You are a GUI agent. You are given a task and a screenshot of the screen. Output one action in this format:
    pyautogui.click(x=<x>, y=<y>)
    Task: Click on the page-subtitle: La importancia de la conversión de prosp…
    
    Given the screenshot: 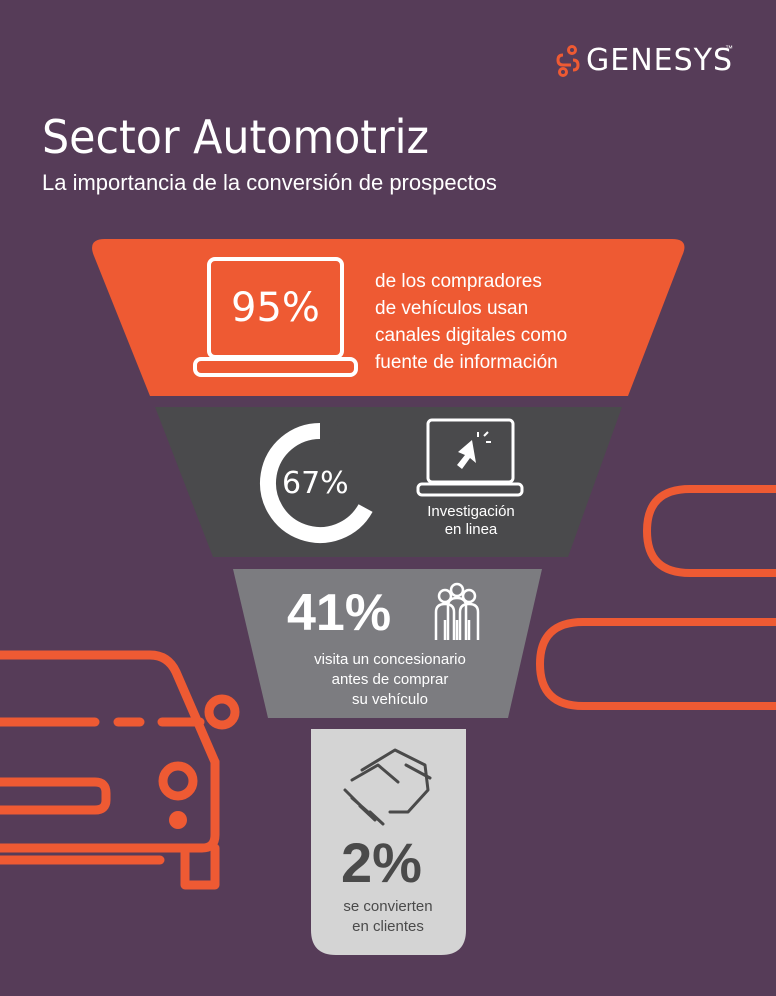 What is the action you would take?
    pyautogui.click(x=269, y=182)
    